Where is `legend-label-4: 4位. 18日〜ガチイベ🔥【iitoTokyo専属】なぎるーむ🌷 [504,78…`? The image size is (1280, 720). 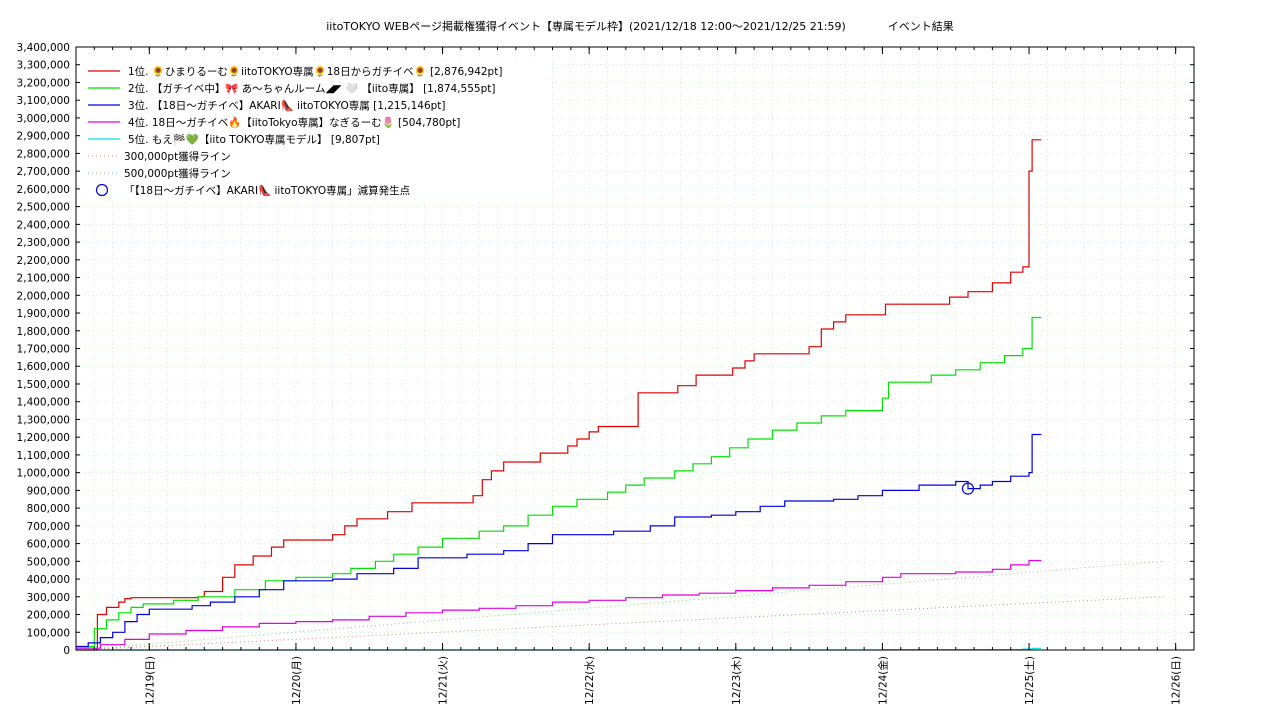
legend-label-4: 4位. 18日〜ガチイベ🔥【iitoTokyo専属】なぎるーむ🌷 [504,78… is located at coordinates (294, 122).